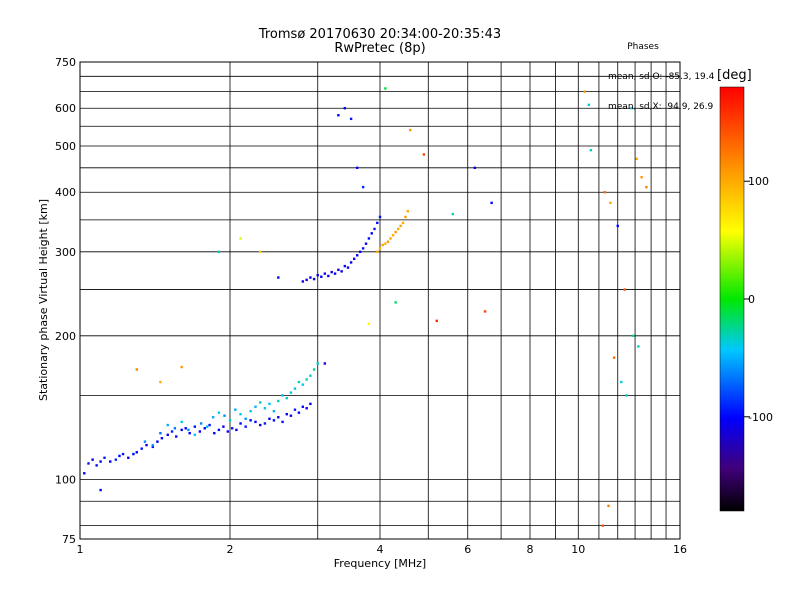 This screenshot has height=600, width=800. Describe the element at coordinates (578, 549) in the screenshot. I see `x-tick-label: 10` at that location.